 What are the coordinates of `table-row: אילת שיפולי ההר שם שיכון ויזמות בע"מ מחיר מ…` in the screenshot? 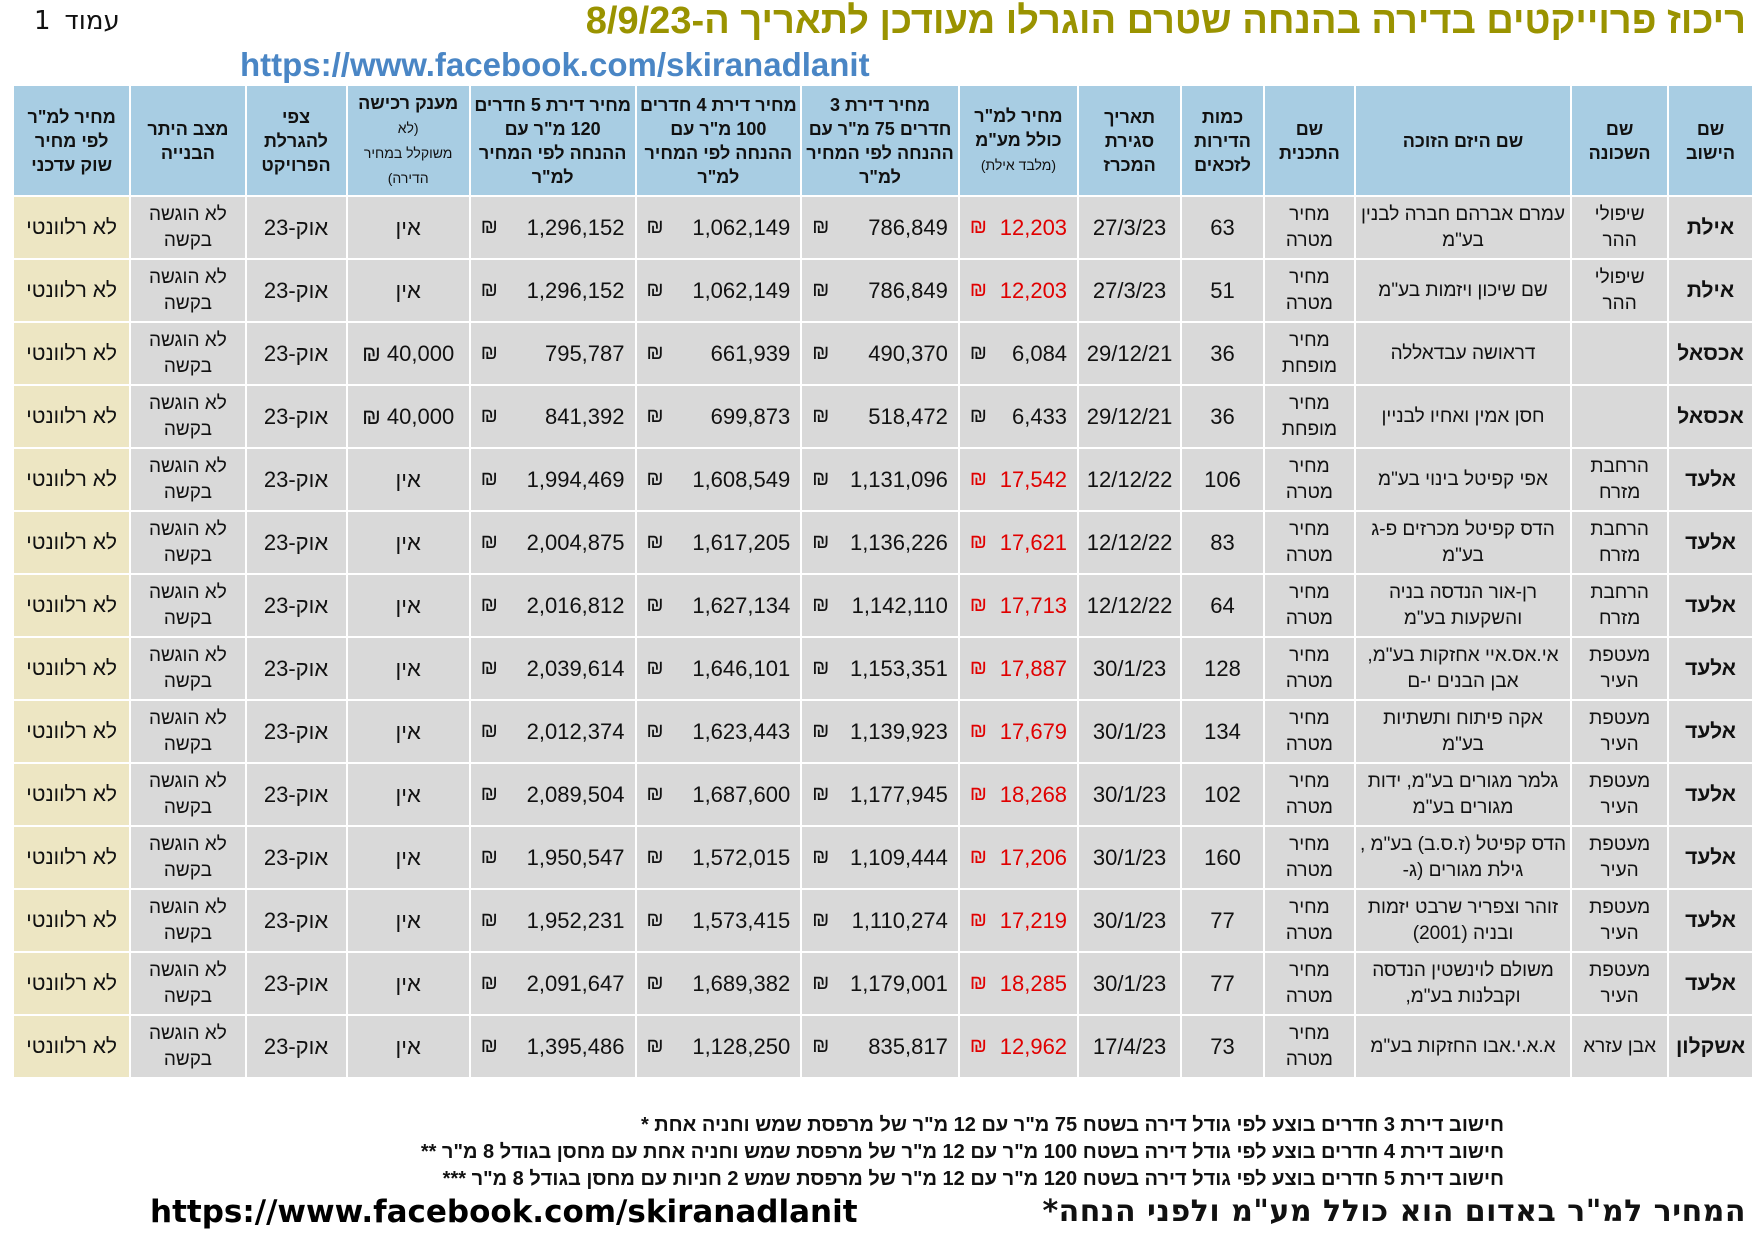 It's located at (882, 290).